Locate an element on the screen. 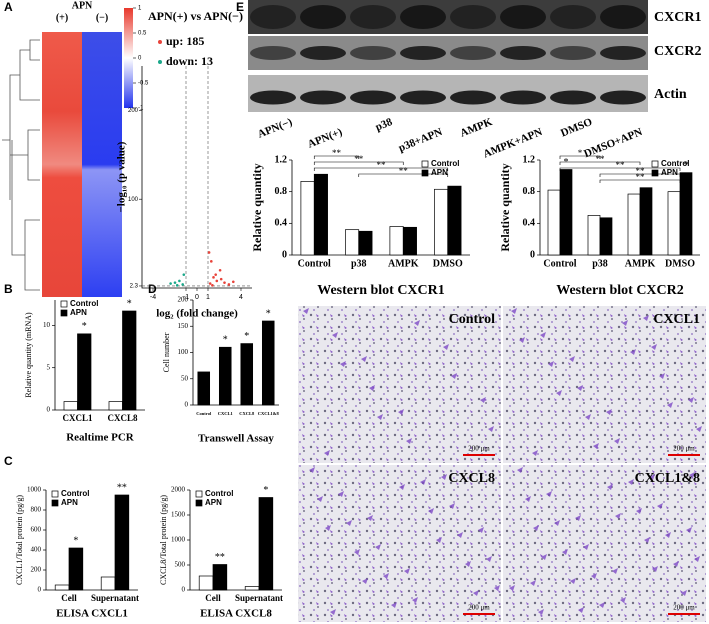  heatmap-column is located at coordinates (102, 164).